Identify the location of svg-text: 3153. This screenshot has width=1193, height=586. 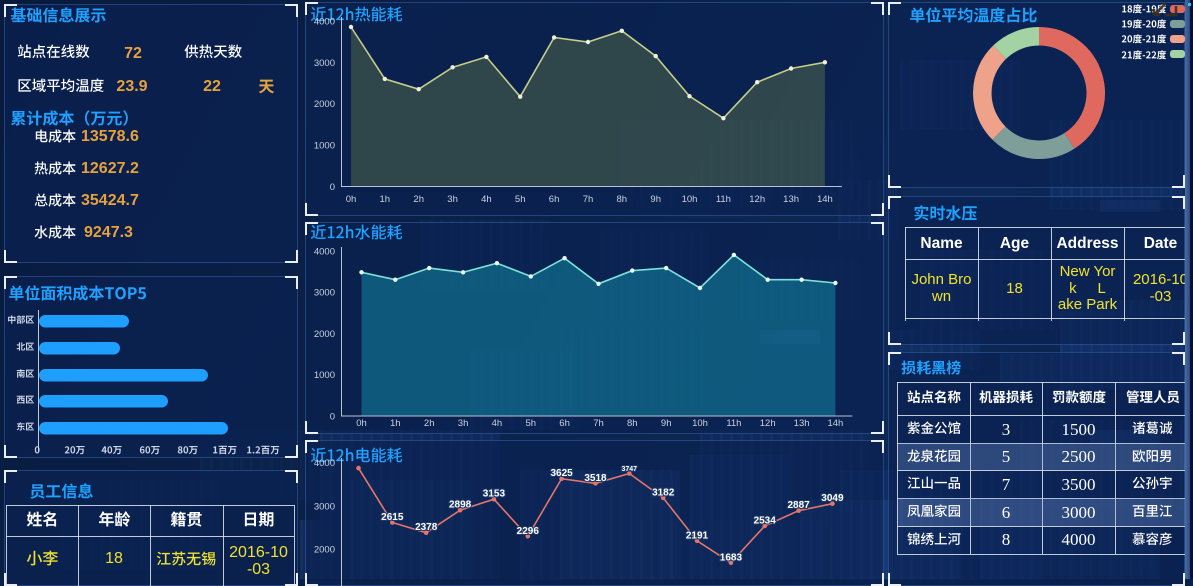
(494, 494).